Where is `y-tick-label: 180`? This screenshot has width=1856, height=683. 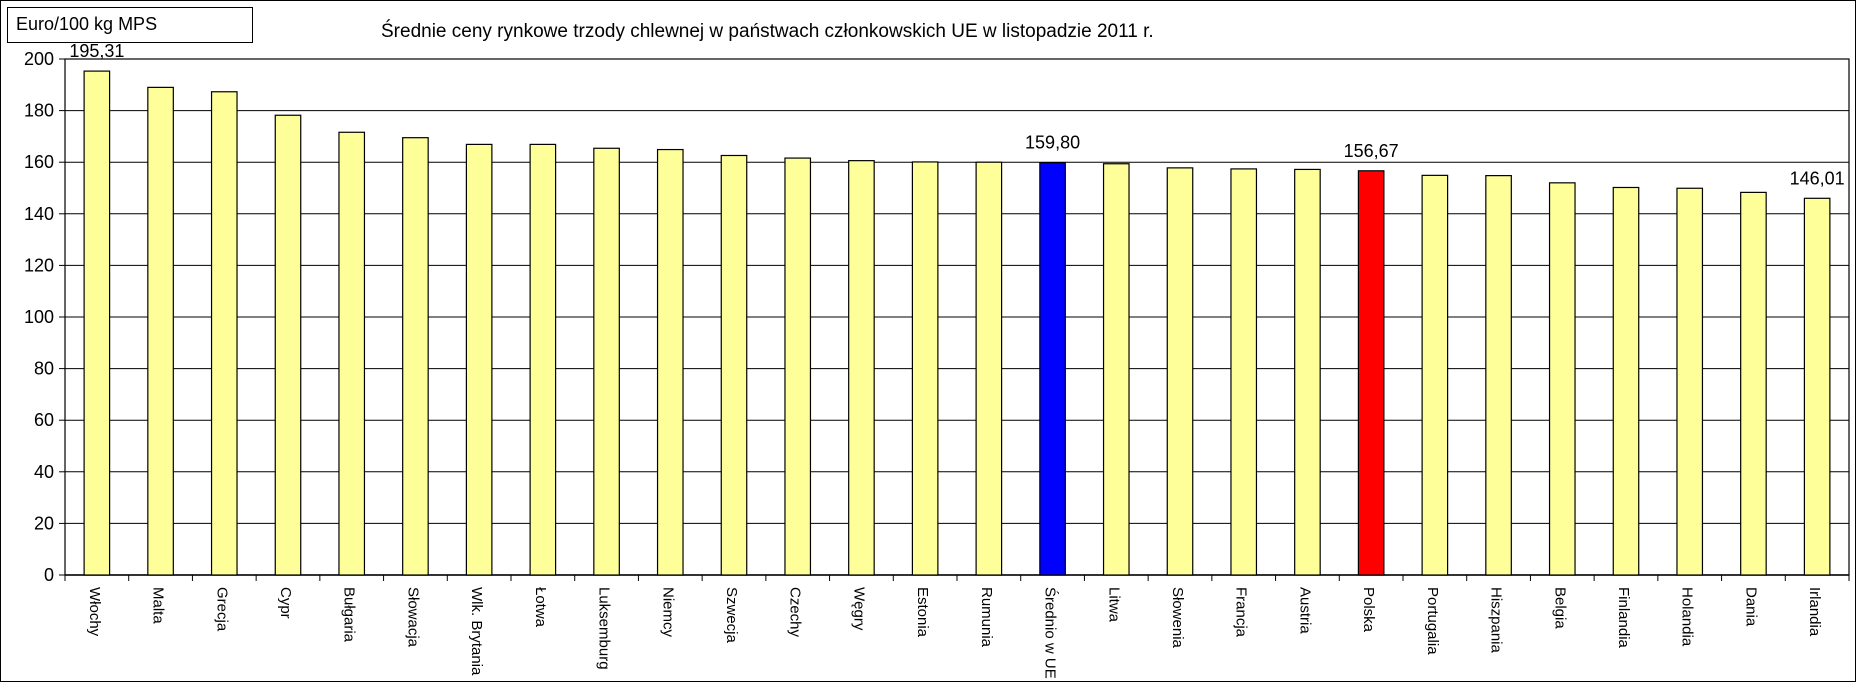 y-tick-label: 180 is located at coordinates (39, 111).